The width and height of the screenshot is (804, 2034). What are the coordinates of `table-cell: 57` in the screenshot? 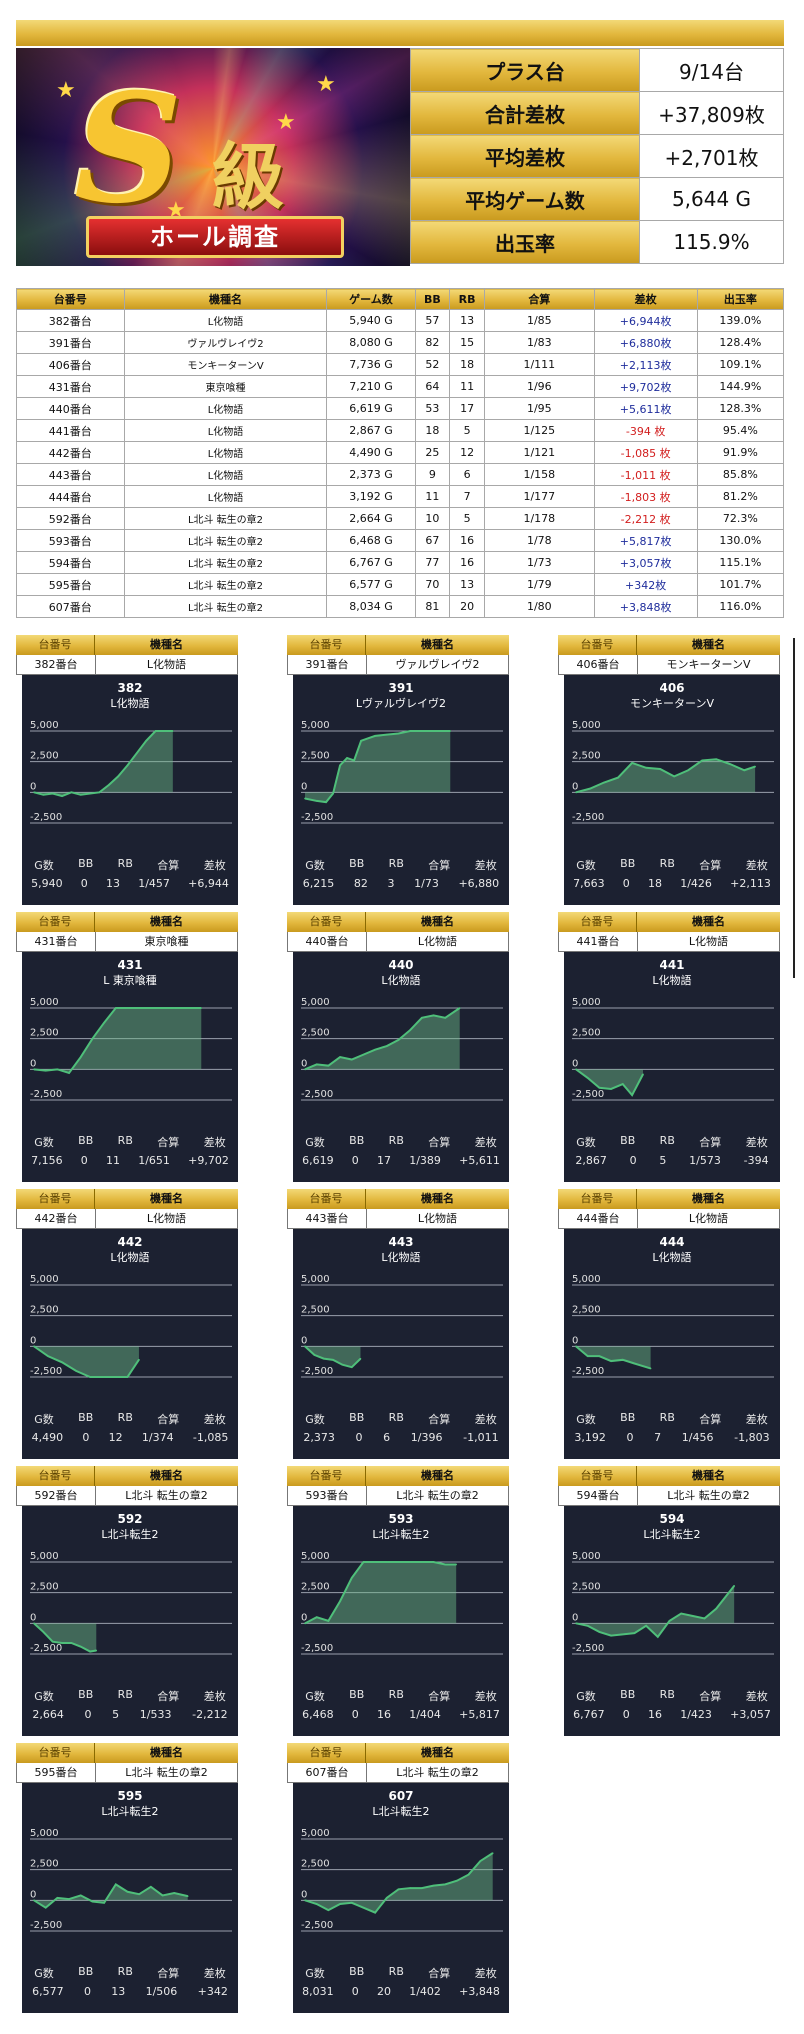 It's located at (432, 320).